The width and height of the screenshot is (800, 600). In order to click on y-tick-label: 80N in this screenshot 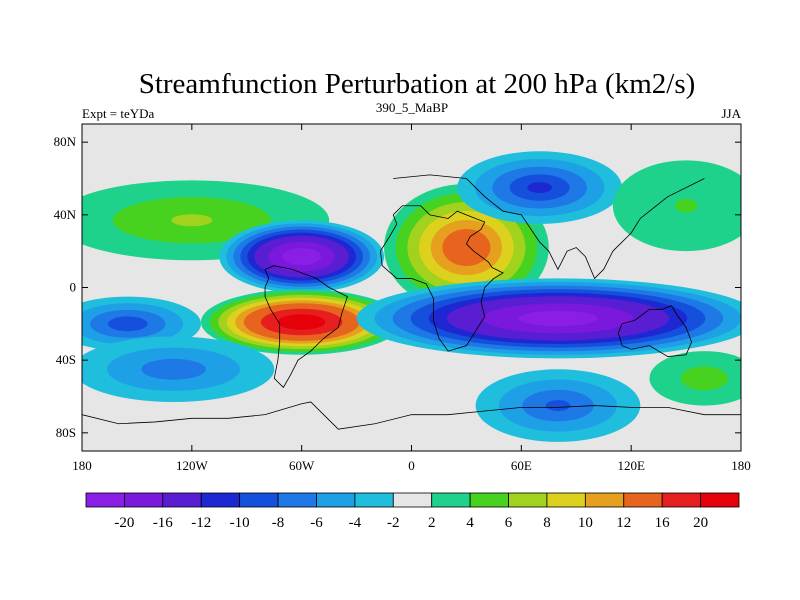, I will do `click(65, 141)`.